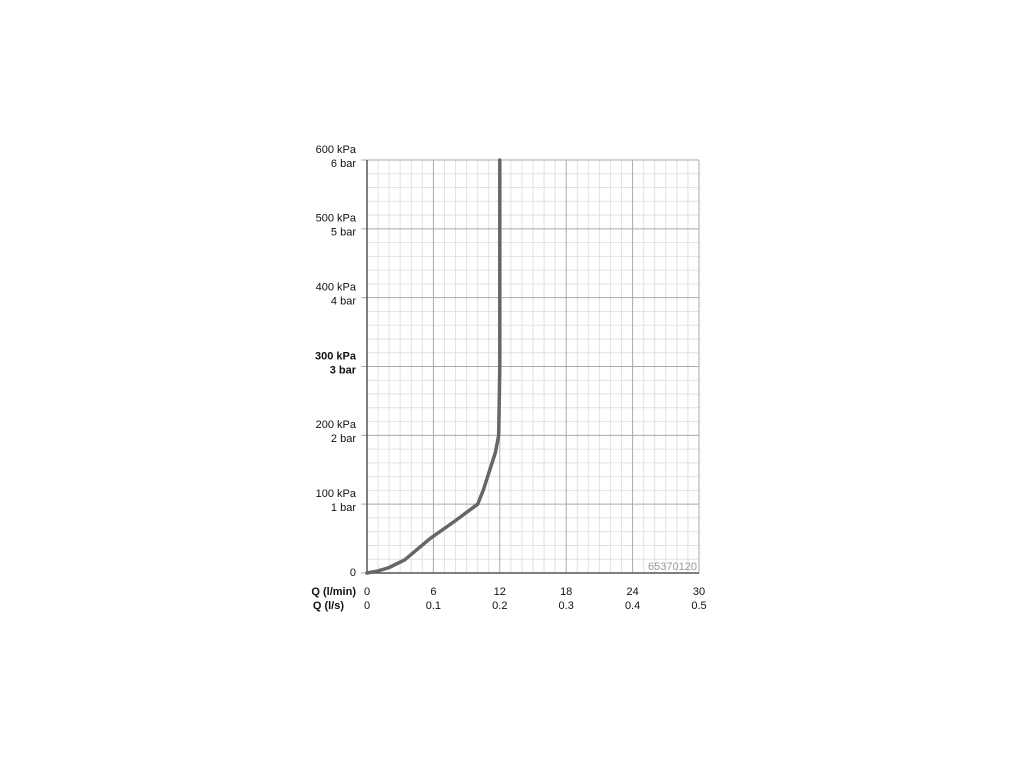 The width and height of the screenshot is (1024, 768). I want to click on x-tick-label: 0, so click(367, 592).